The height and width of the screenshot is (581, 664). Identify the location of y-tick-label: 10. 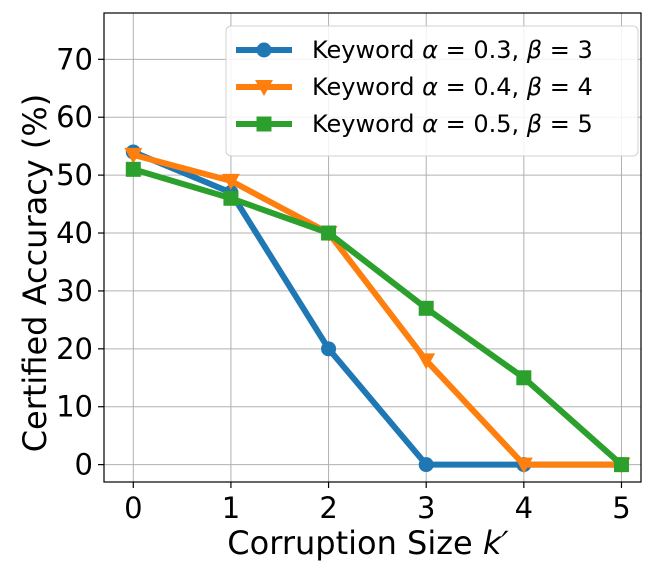
(74, 407).